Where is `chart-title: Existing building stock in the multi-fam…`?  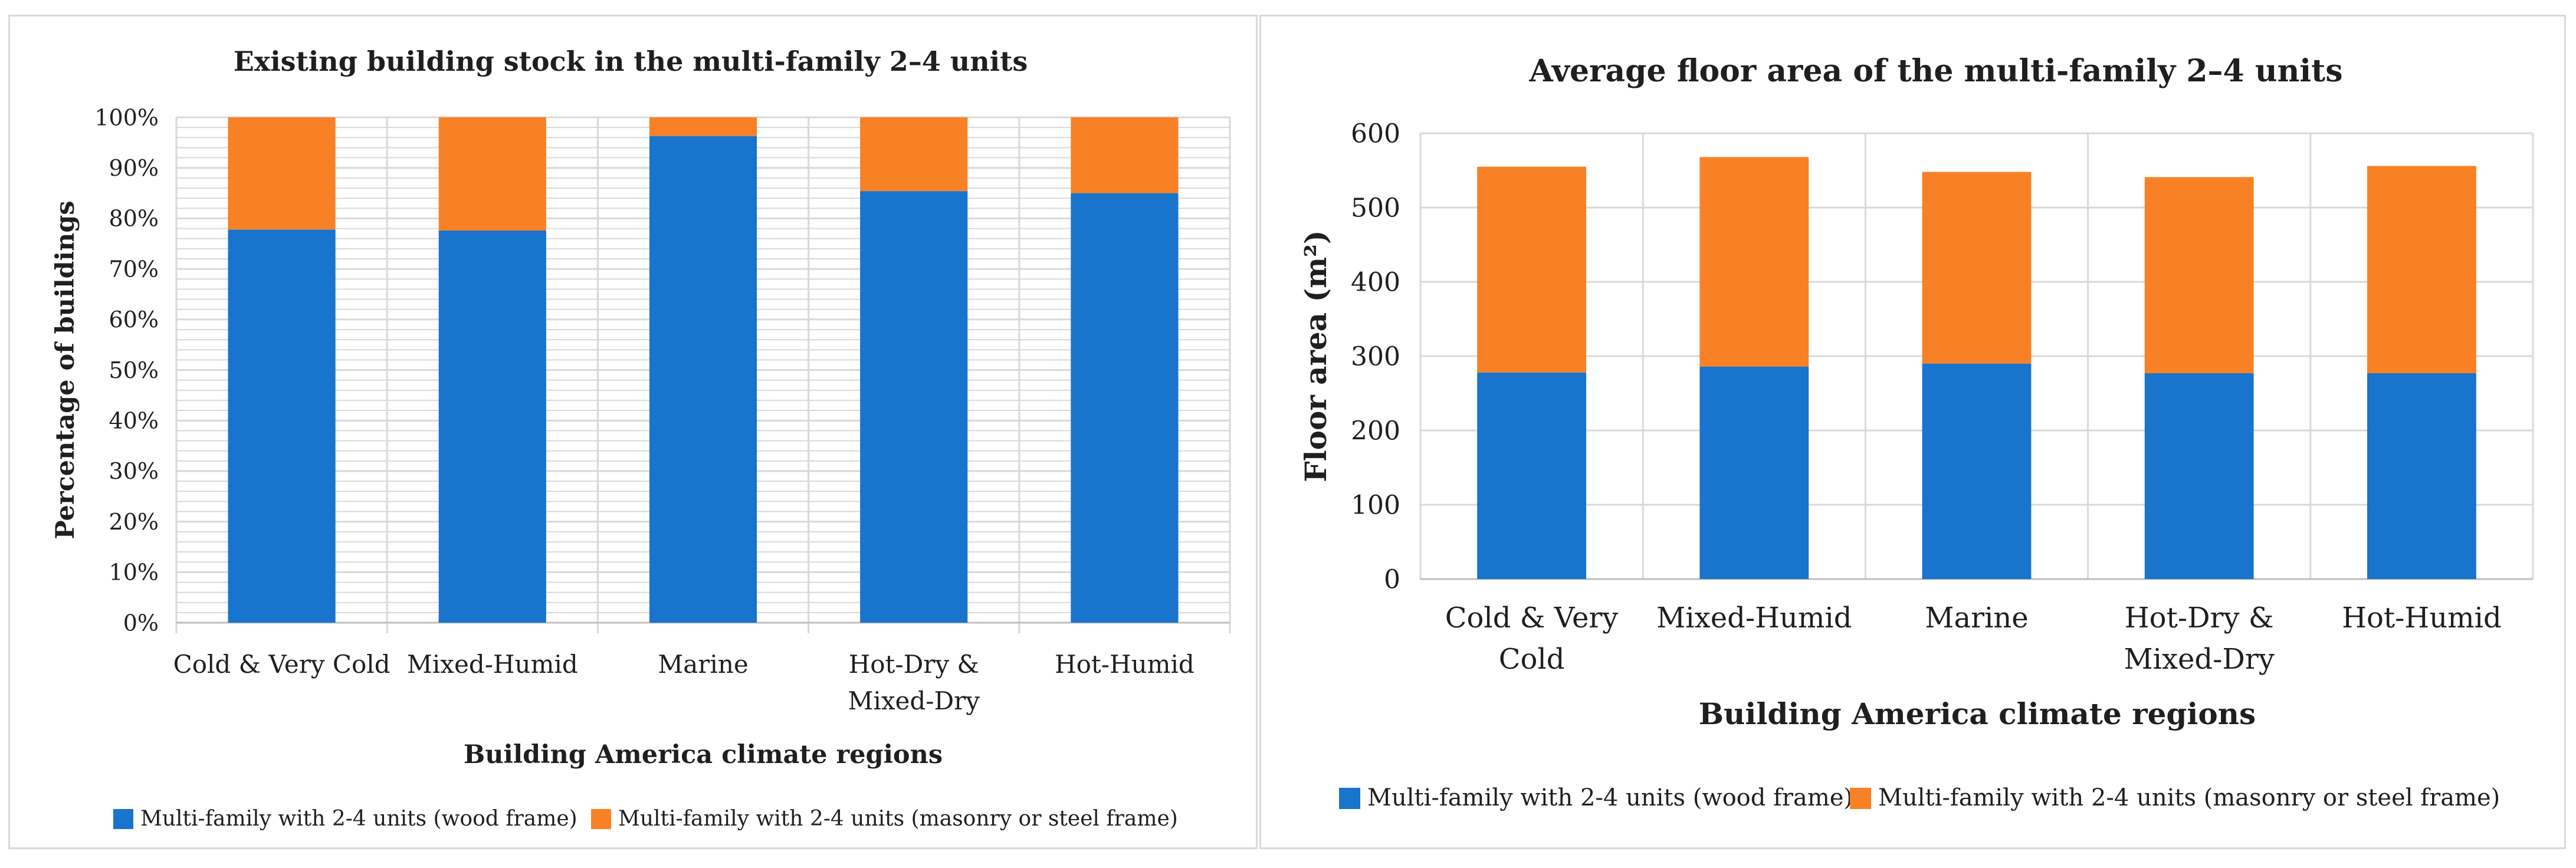 chart-title: Existing building stock in the multi-fam… is located at coordinates (631, 61).